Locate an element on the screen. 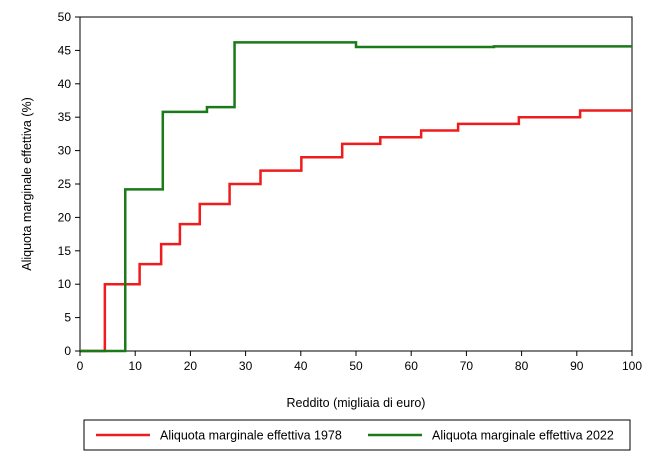 The width and height of the screenshot is (650, 472). y-tick-label: 40 is located at coordinates (65, 84).